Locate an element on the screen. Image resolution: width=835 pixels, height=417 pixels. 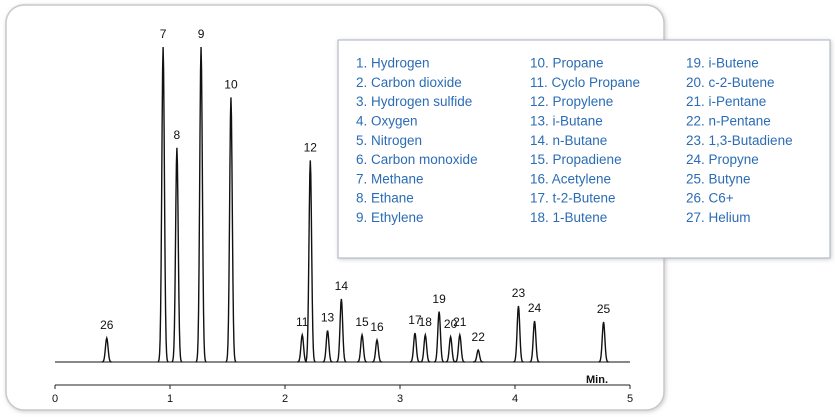
legend-entry: 21. i-Pentane is located at coordinates (726, 101).